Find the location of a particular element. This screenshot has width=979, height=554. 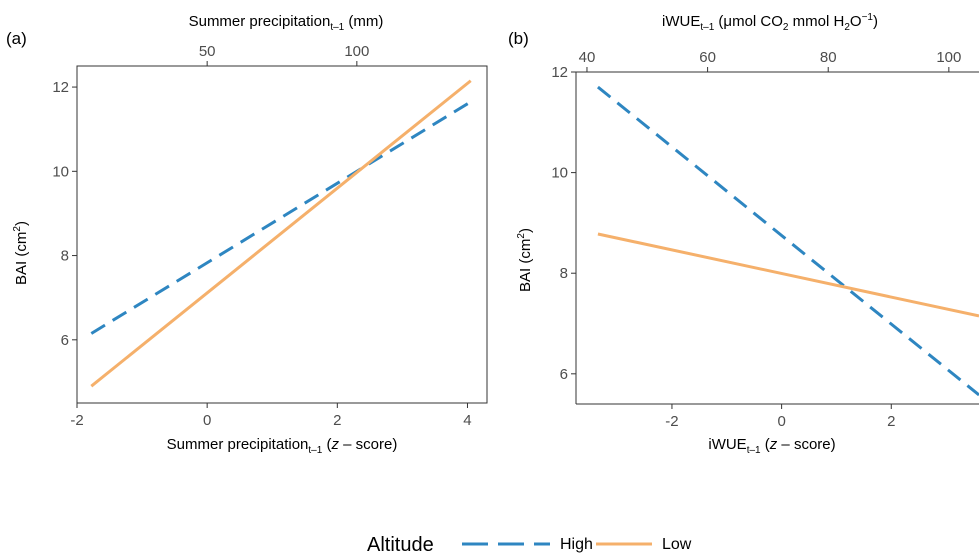

panel-b-top-ticks: 40 60 80 100 is located at coordinates (770, 60).